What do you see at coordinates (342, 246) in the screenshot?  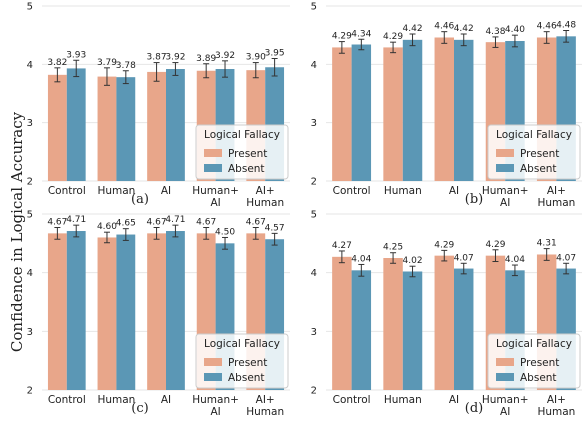 I see `value-label-present: 4.27` at bounding box center [342, 246].